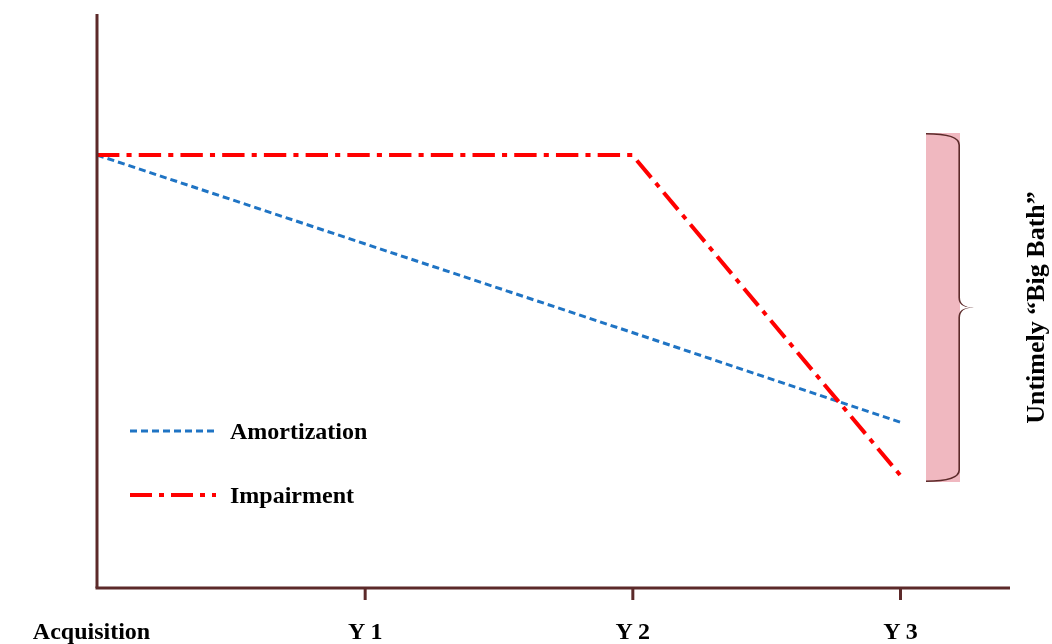 This screenshot has width=1052, height=644. Describe the element at coordinates (900, 631) in the screenshot. I see `x-tick-label: Y 3` at that location.